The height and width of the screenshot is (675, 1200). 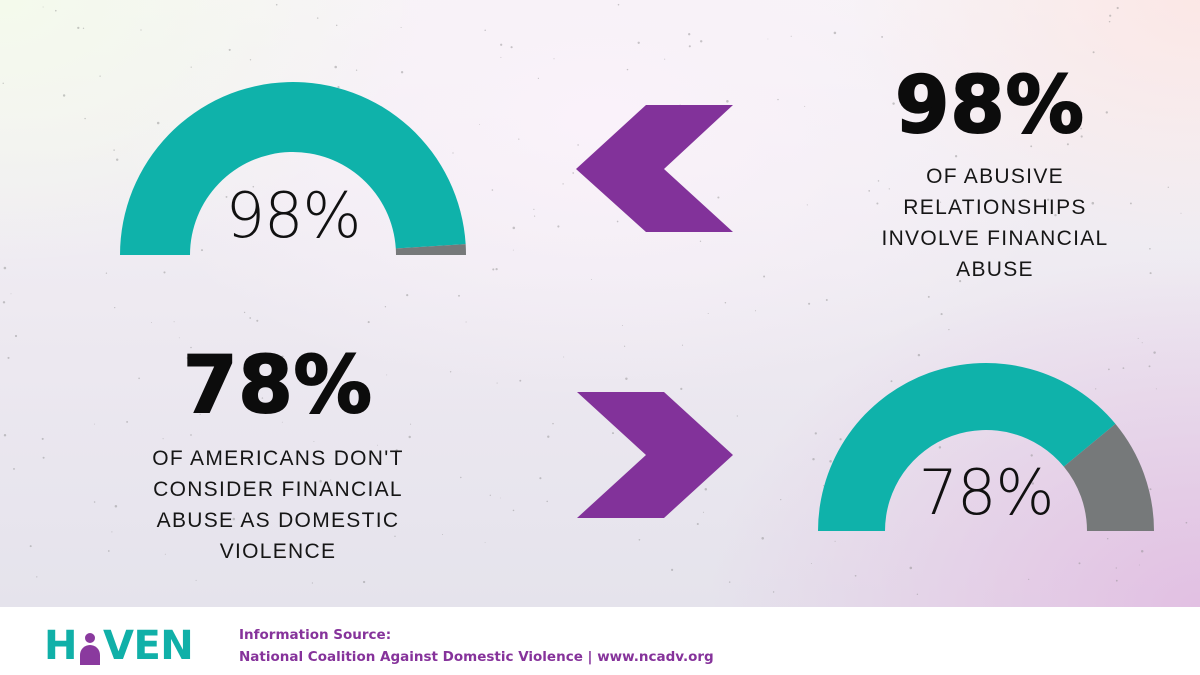 I want to click on gauge-98-remaining-arc, so click(x=430, y=249).